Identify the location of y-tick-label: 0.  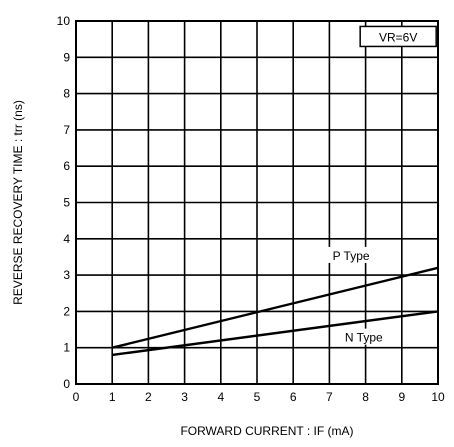
(66, 384).